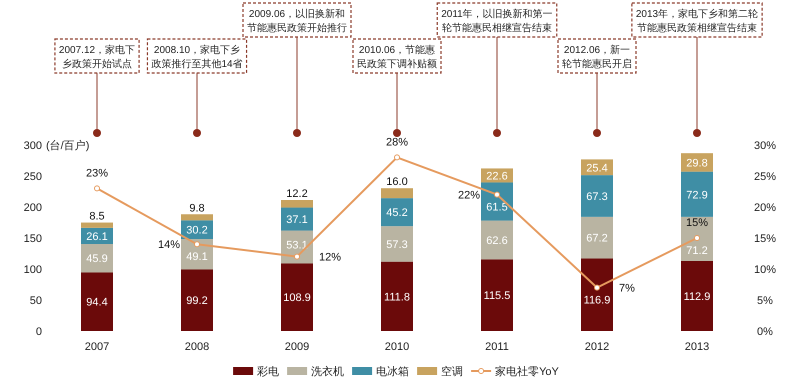  Describe the element at coordinates (268, 371) in the screenshot. I see `legend-label: 彩电` at that location.